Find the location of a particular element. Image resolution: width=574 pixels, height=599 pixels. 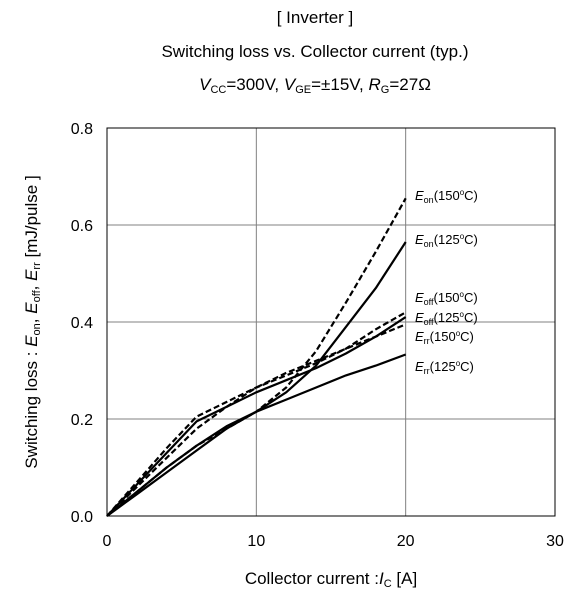

y-axis-label-sym3: E is located at coordinates (31, 275).